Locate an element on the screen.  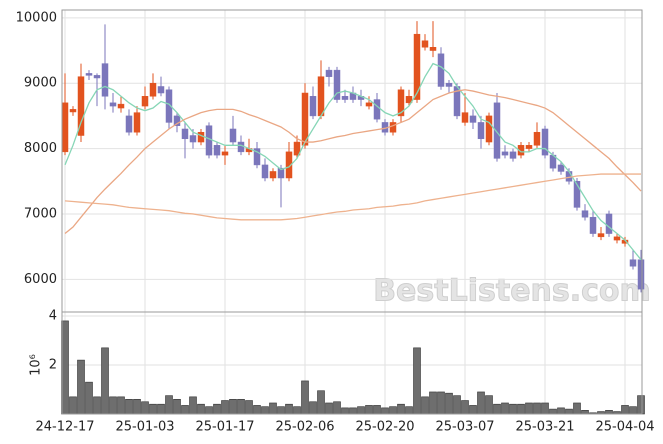
y-tick-label: 8000 is located at coordinates (40, 148).